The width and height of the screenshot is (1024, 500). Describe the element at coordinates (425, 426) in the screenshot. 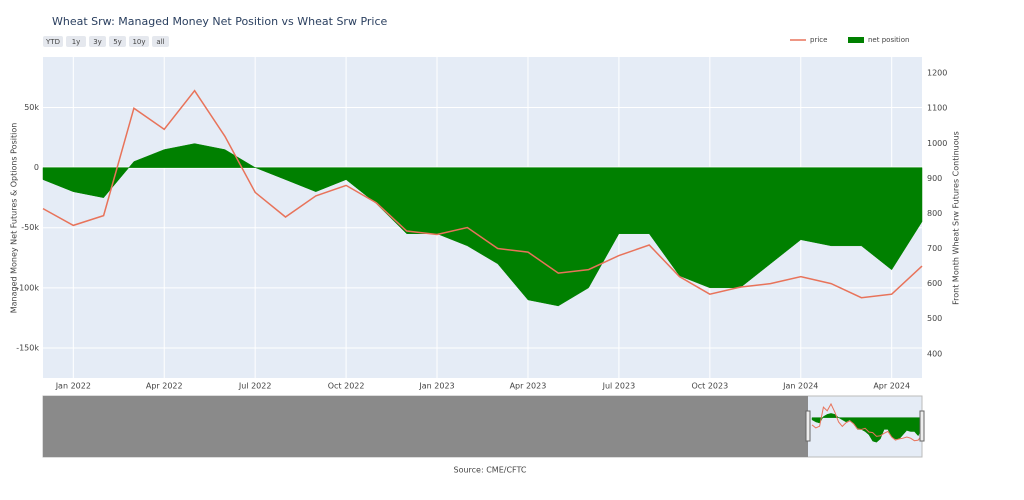

I see `range-slider-mask` at that location.